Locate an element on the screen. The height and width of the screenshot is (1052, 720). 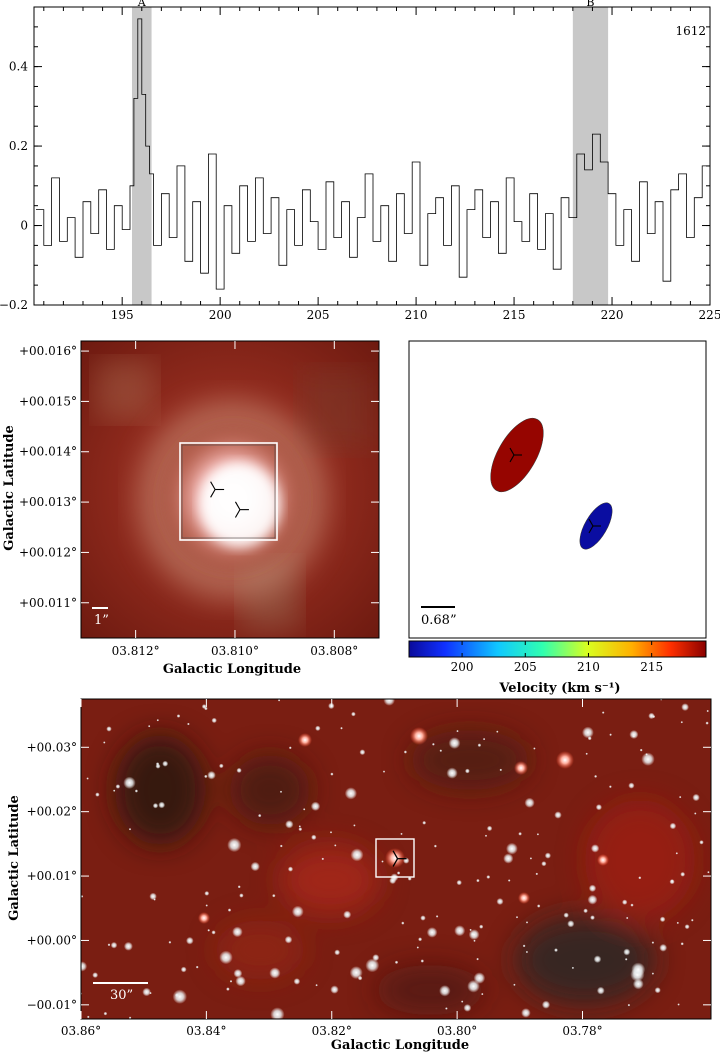
bright-star is located at coordinates (305, 740).